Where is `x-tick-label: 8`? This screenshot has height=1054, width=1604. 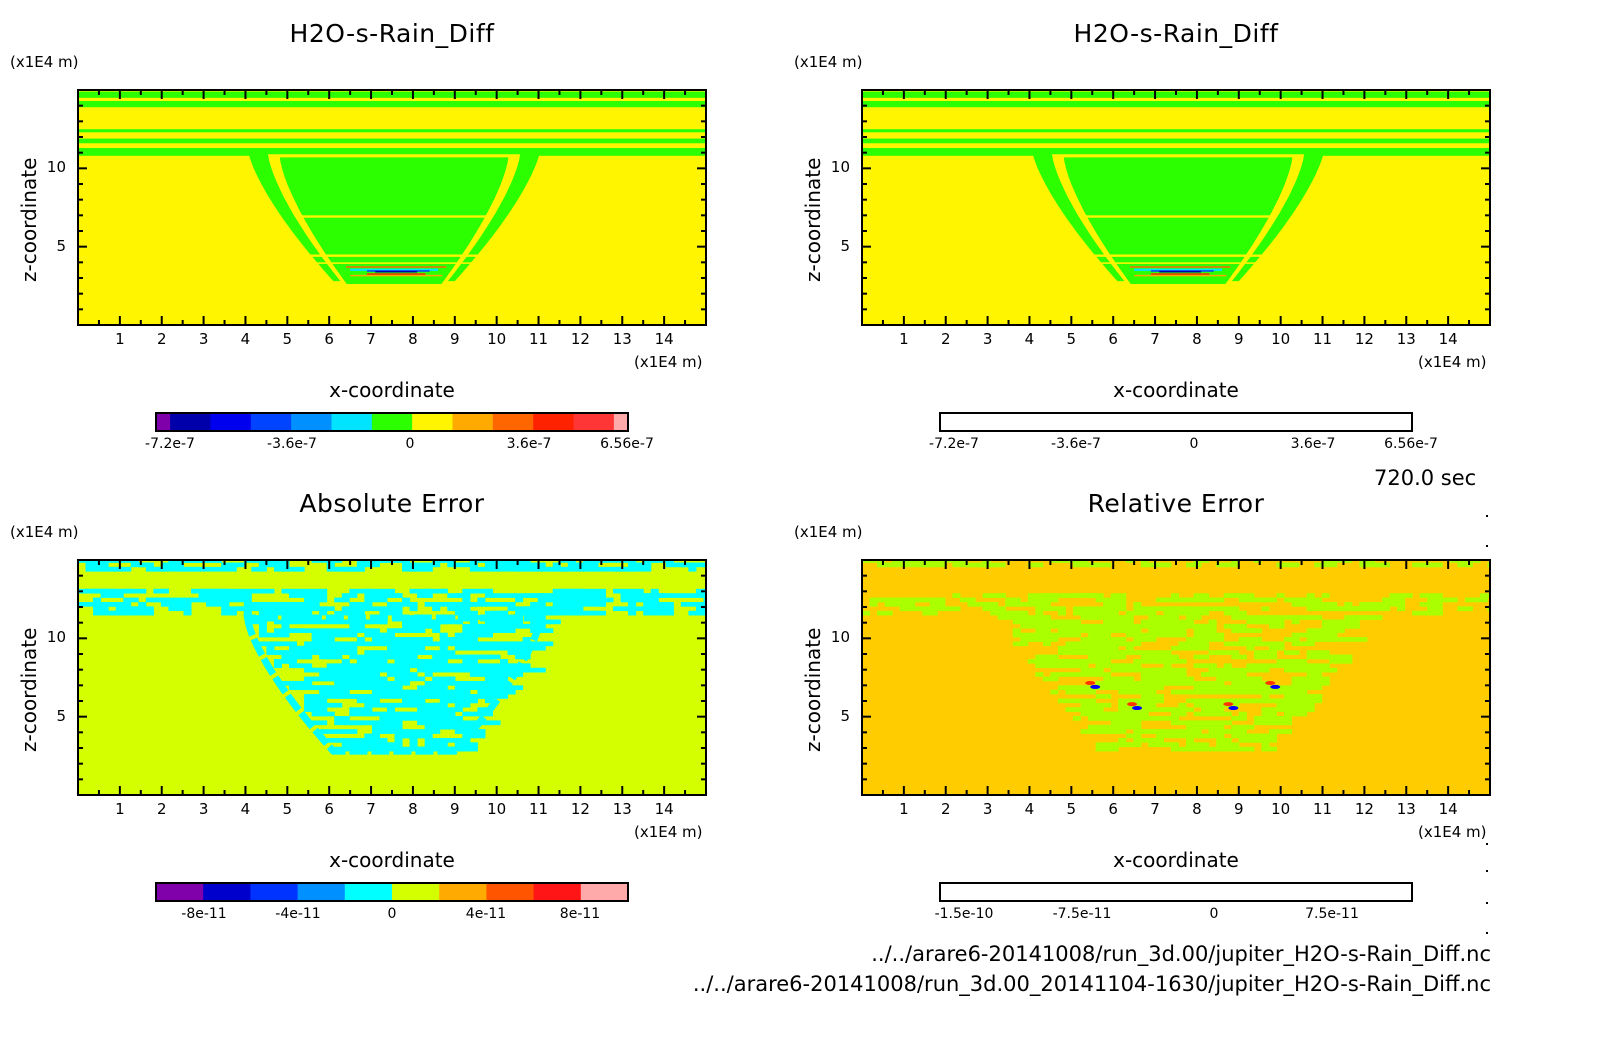
x-tick-label: 8 is located at coordinates (1197, 809).